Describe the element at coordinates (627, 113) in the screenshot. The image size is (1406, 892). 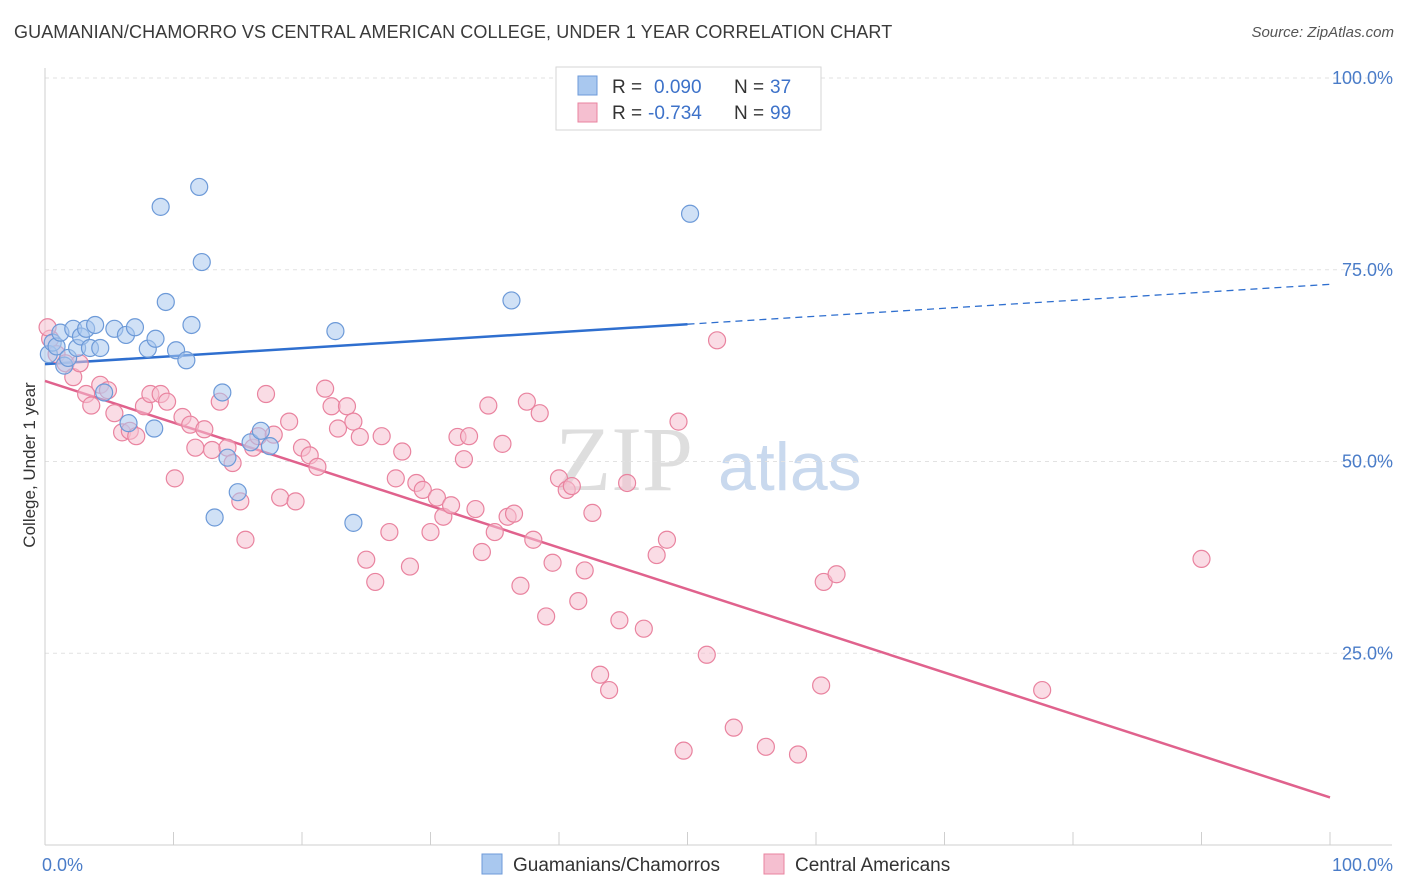
I see `legend-r-label-pink: R =` at that location.